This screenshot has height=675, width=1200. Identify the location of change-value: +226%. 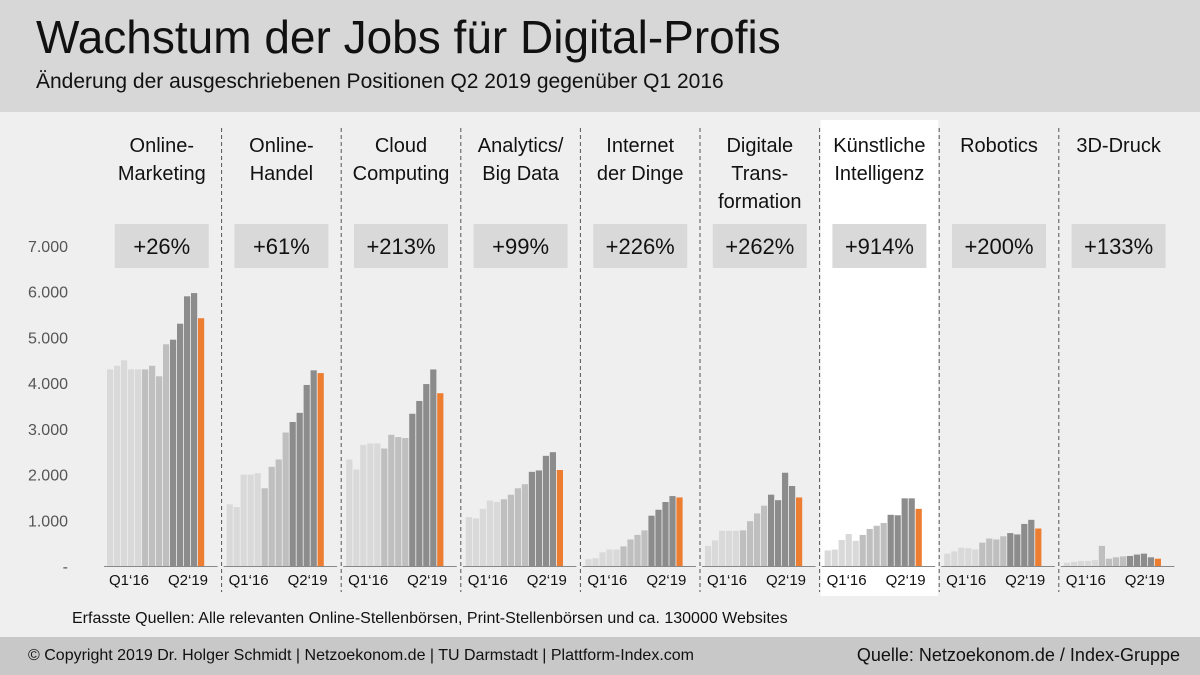
(640, 246).